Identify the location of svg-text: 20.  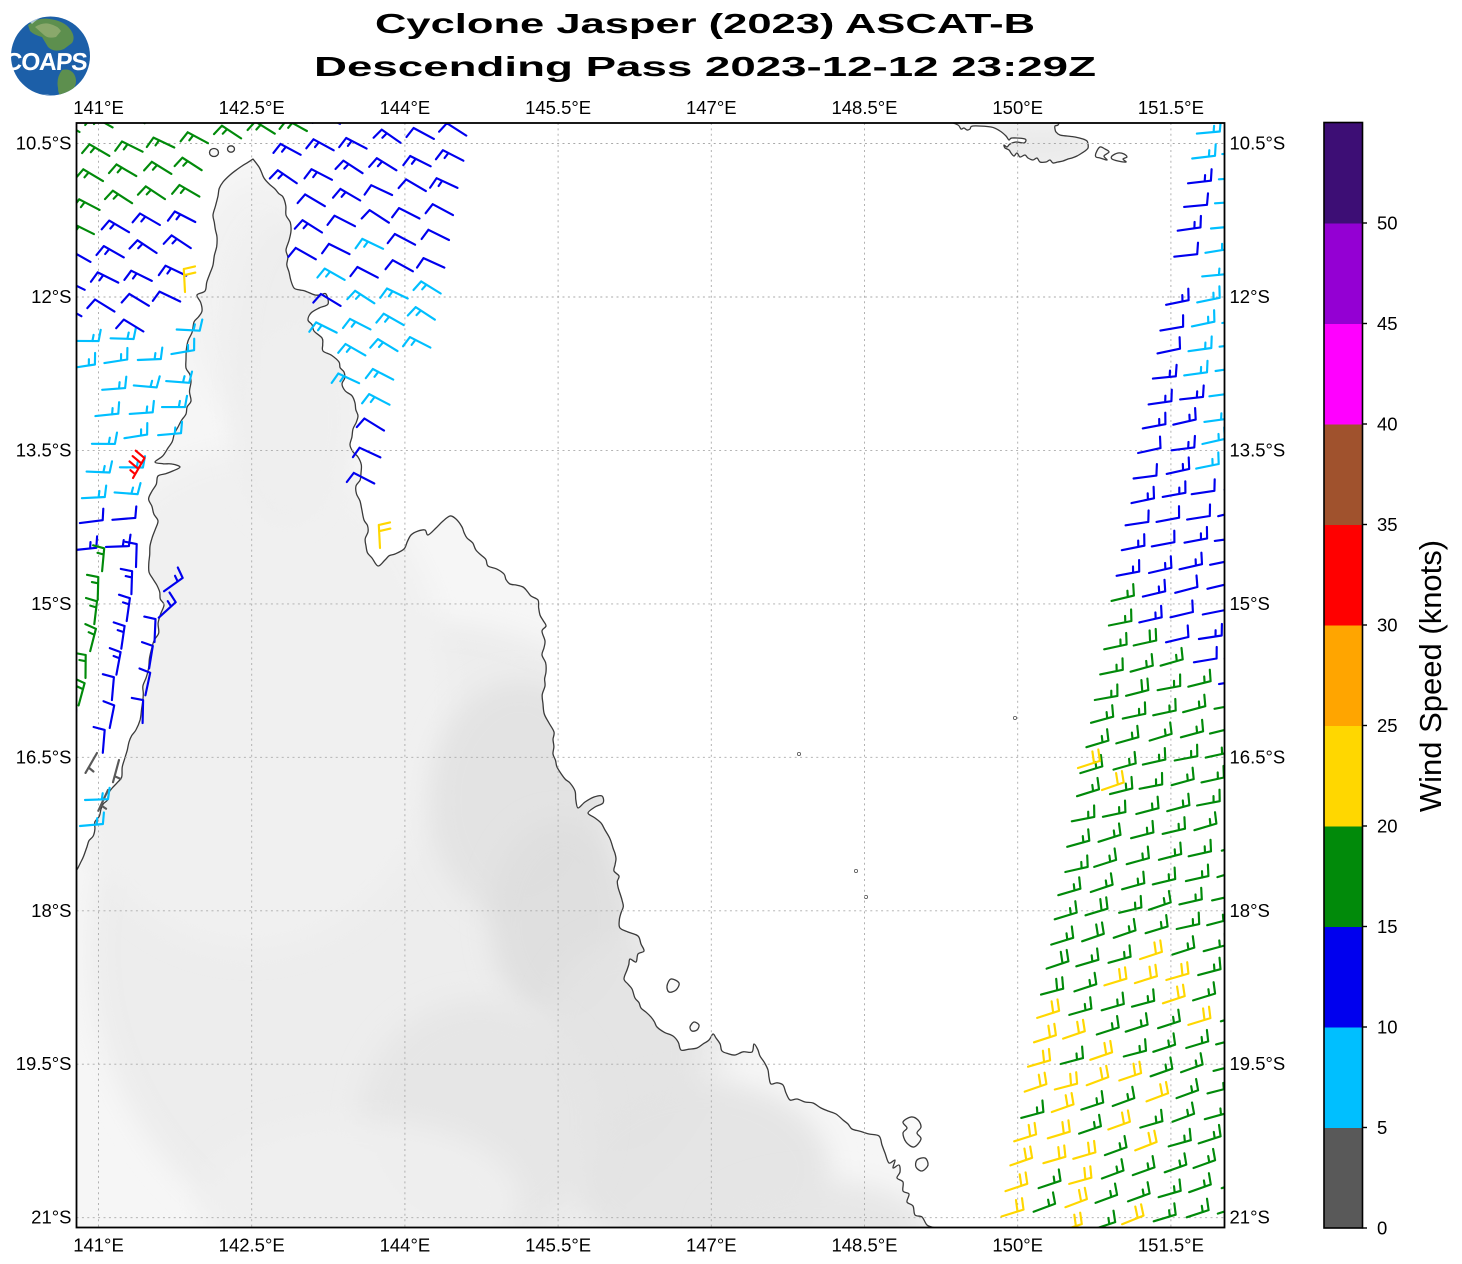
(1387, 826).